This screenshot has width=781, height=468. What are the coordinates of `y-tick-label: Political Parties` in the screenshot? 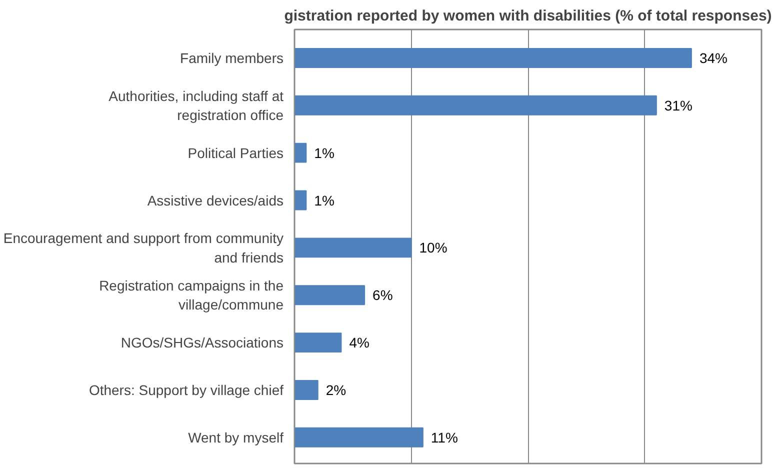 It's located at (236, 152).